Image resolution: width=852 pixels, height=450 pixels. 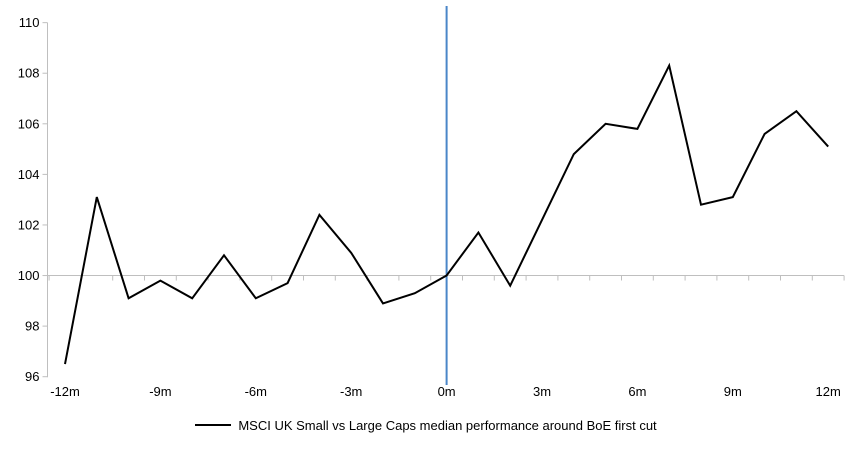 I want to click on y-axis-tick-label: 106, so click(x=29, y=123).